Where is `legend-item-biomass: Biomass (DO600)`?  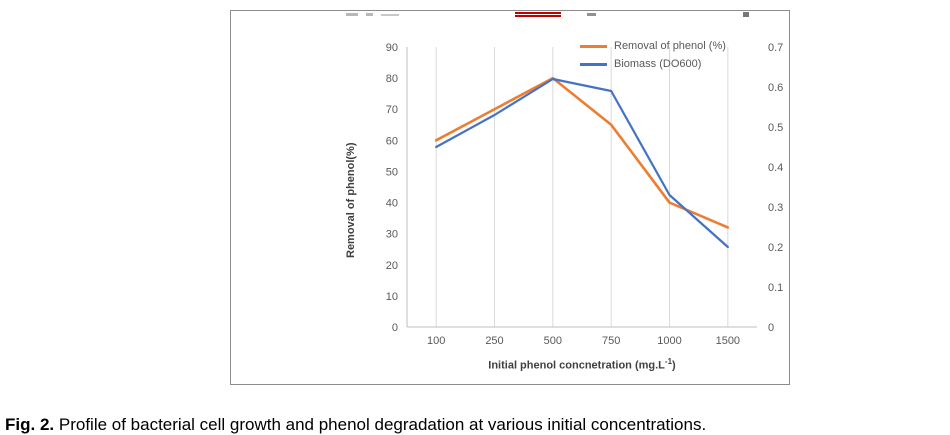
legend-item-biomass: Biomass (DO600) is located at coordinates (653, 64).